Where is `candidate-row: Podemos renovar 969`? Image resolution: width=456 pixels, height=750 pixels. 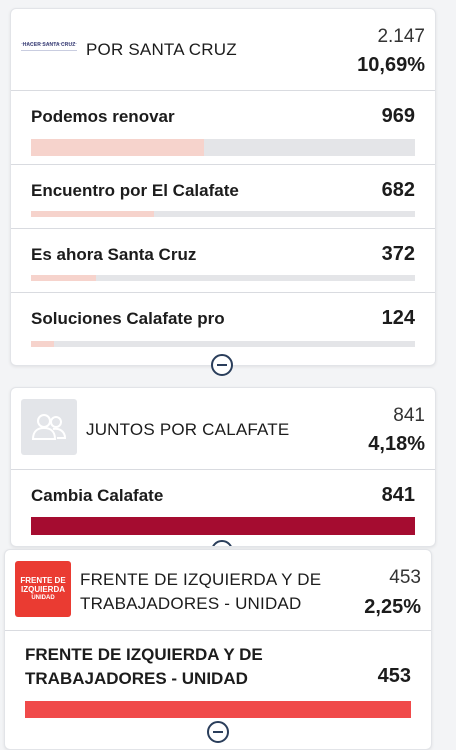
candidate-row: Podemos renovar 969 is located at coordinates (223, 128).